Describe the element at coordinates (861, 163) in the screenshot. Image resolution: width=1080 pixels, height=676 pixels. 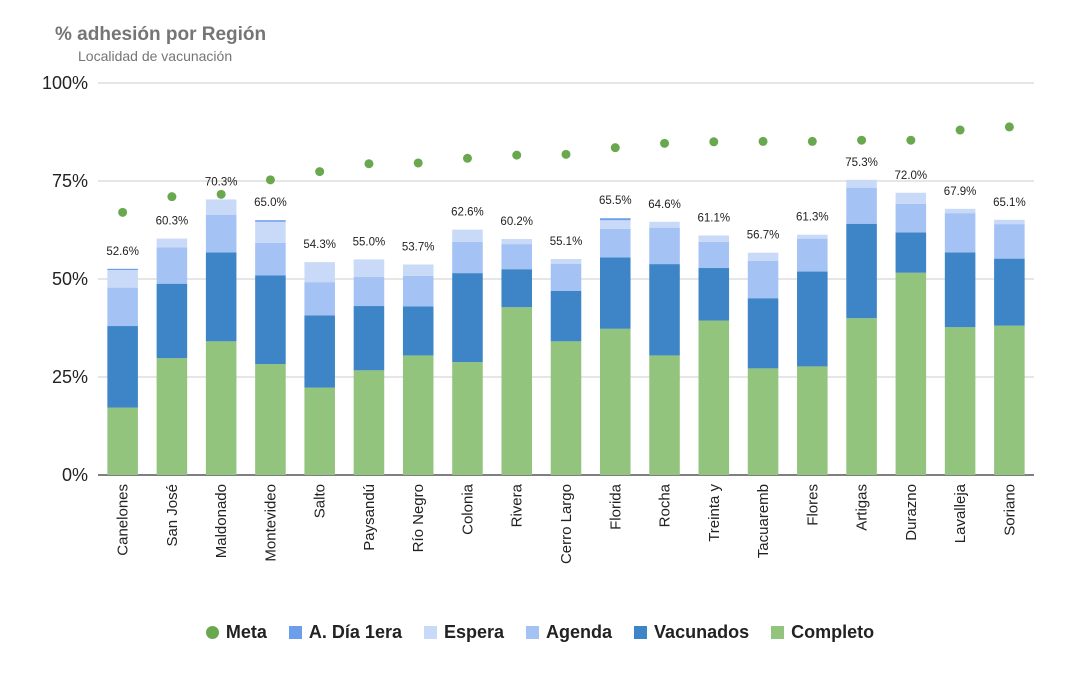
I see `total-data-label: 75.3%` at that location.